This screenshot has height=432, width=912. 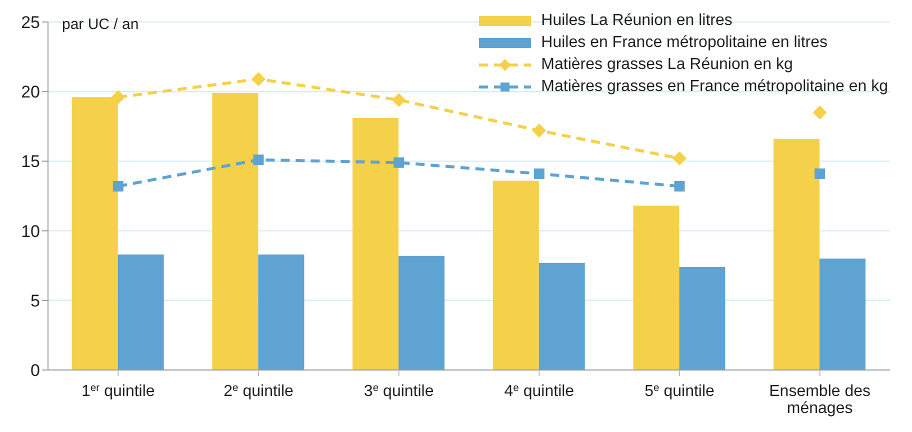 I want to click on y-tick-label: 5, so click(x=35, y=300).